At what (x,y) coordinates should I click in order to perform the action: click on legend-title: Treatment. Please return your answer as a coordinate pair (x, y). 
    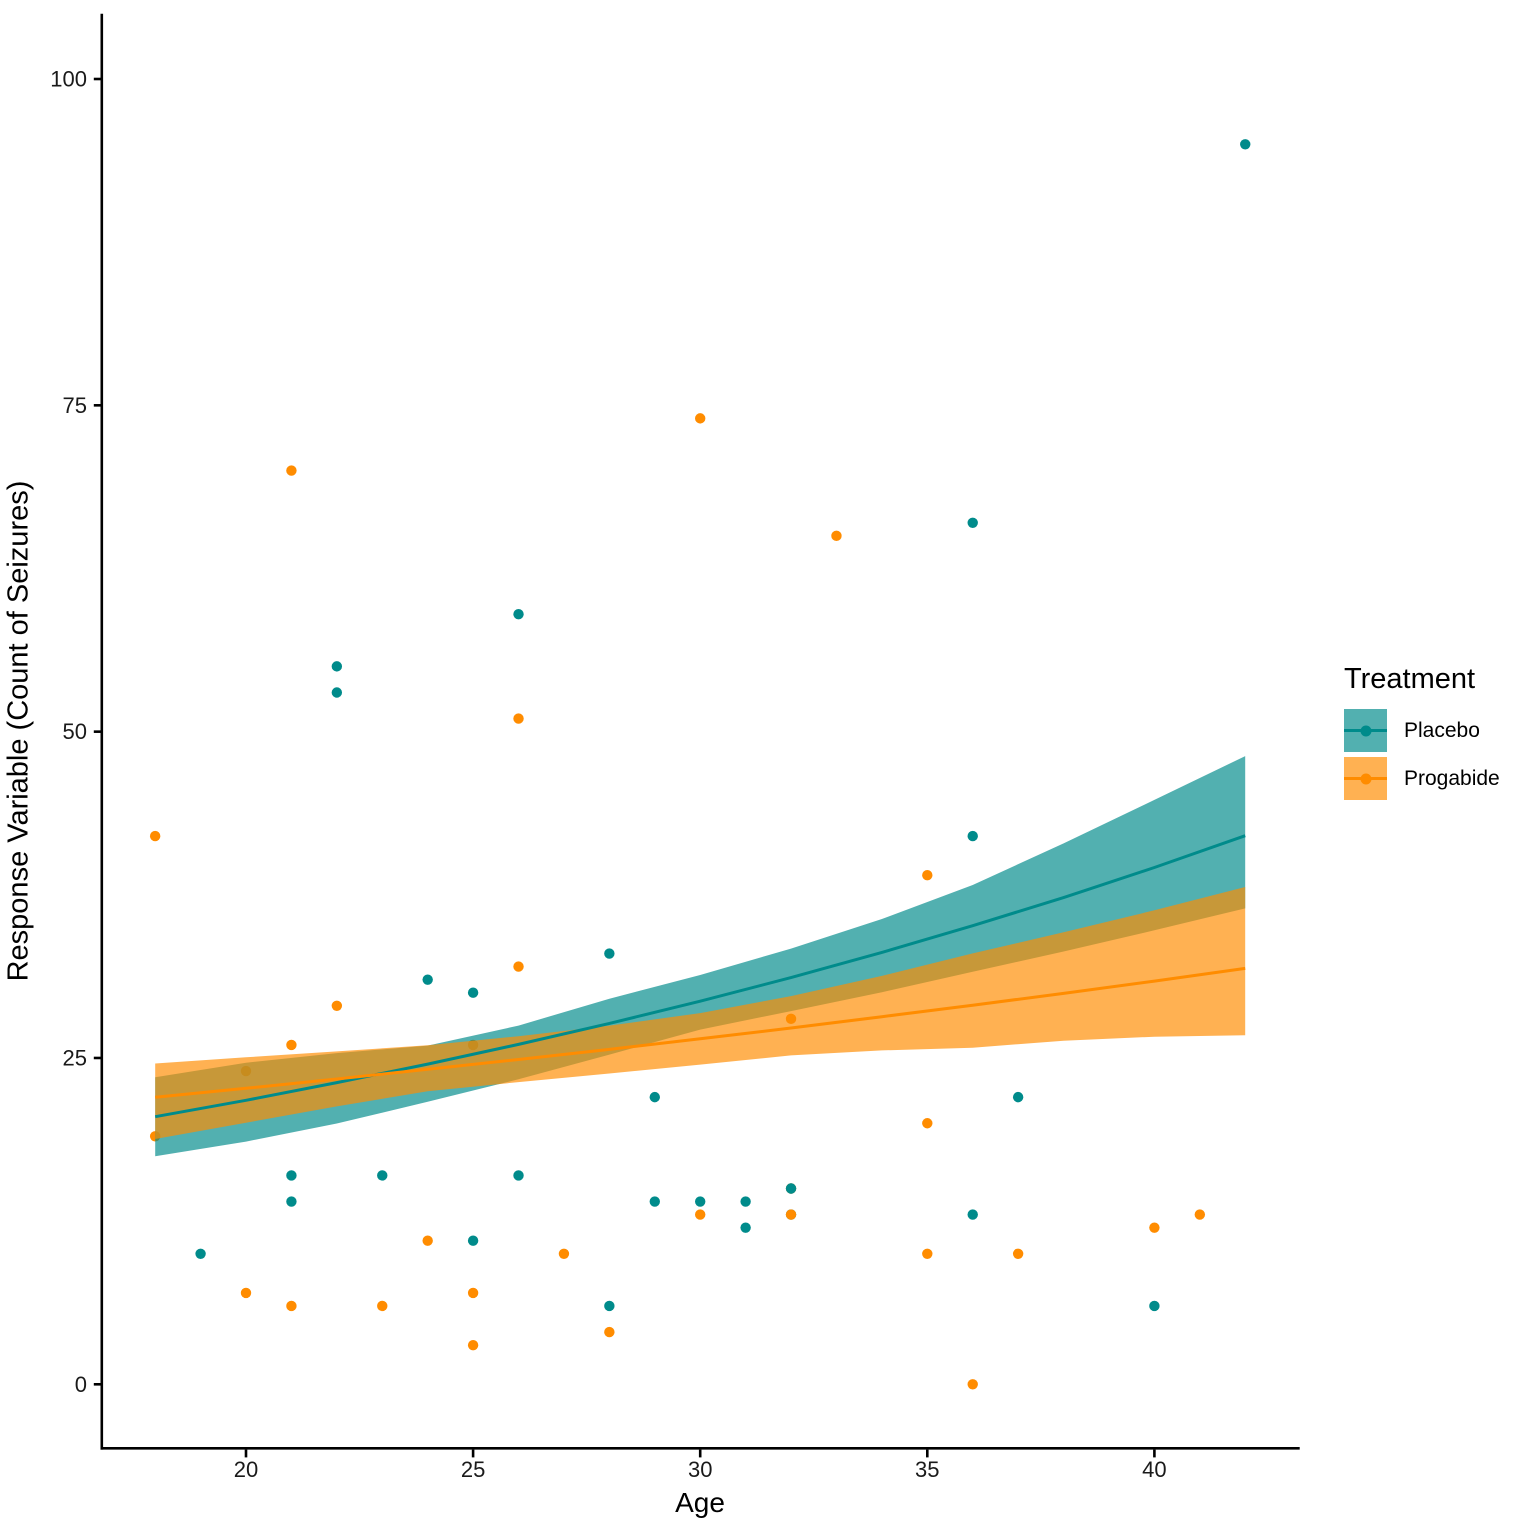
    Looking at the image, I should click on (1410, 679).